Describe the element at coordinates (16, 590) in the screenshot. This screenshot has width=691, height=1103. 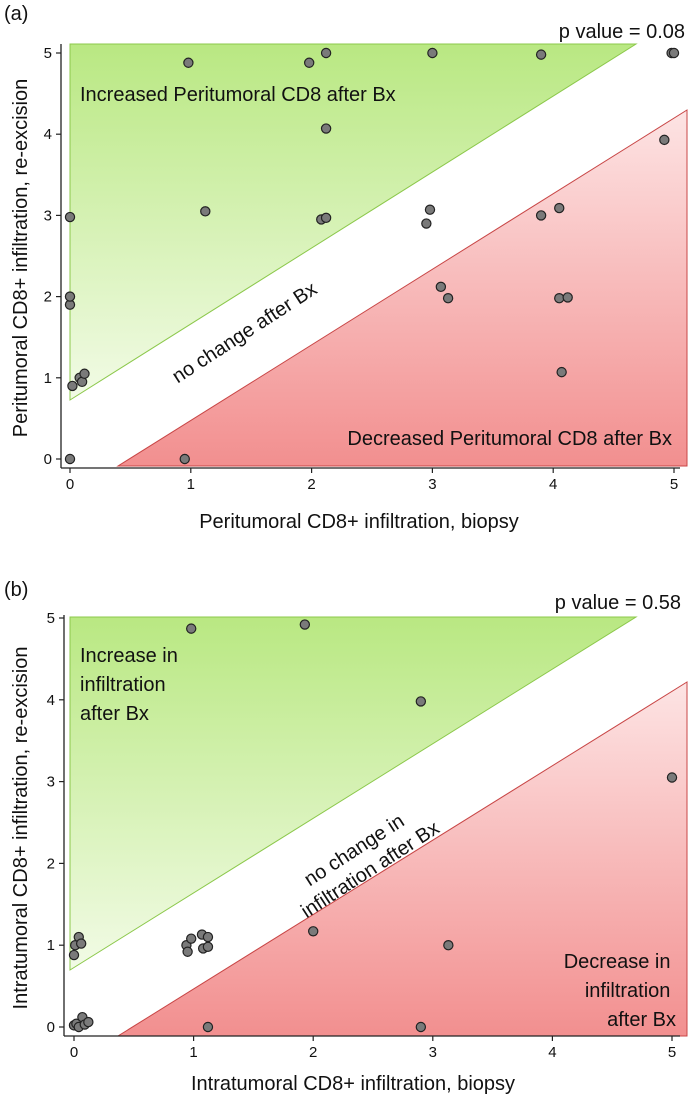
I see `panel-b-label: (b)` at that location.